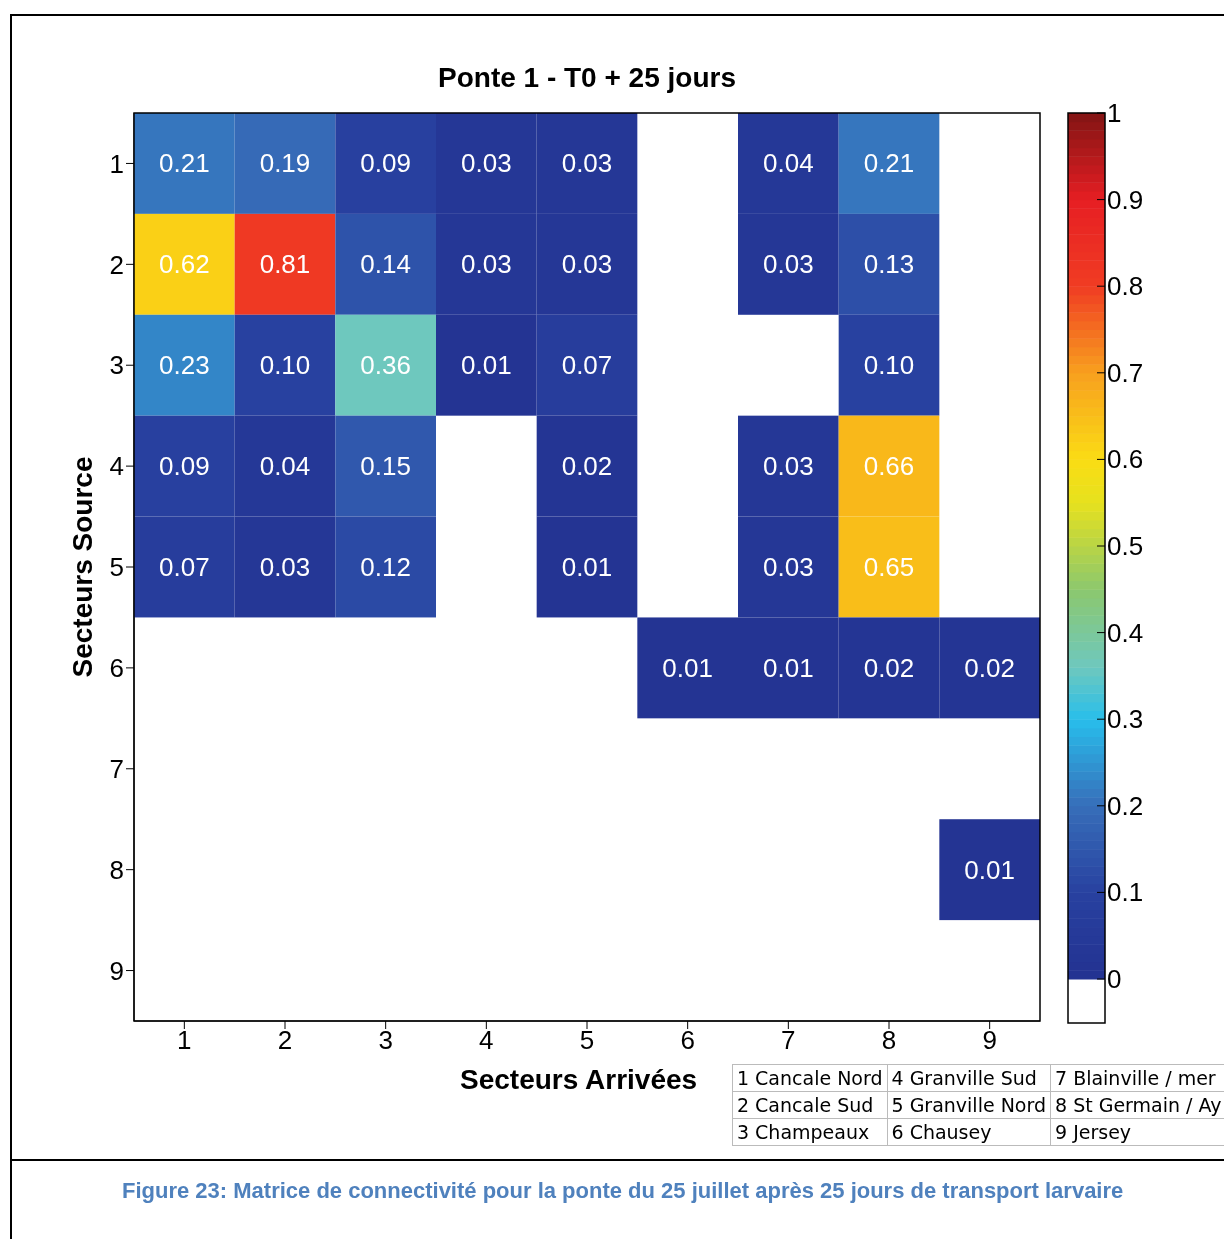 The image size is (1224, 1239). Describe the element at coordinates (1125, 372) in the screenshot. I see `color-bar-label: 0.7` at that location.